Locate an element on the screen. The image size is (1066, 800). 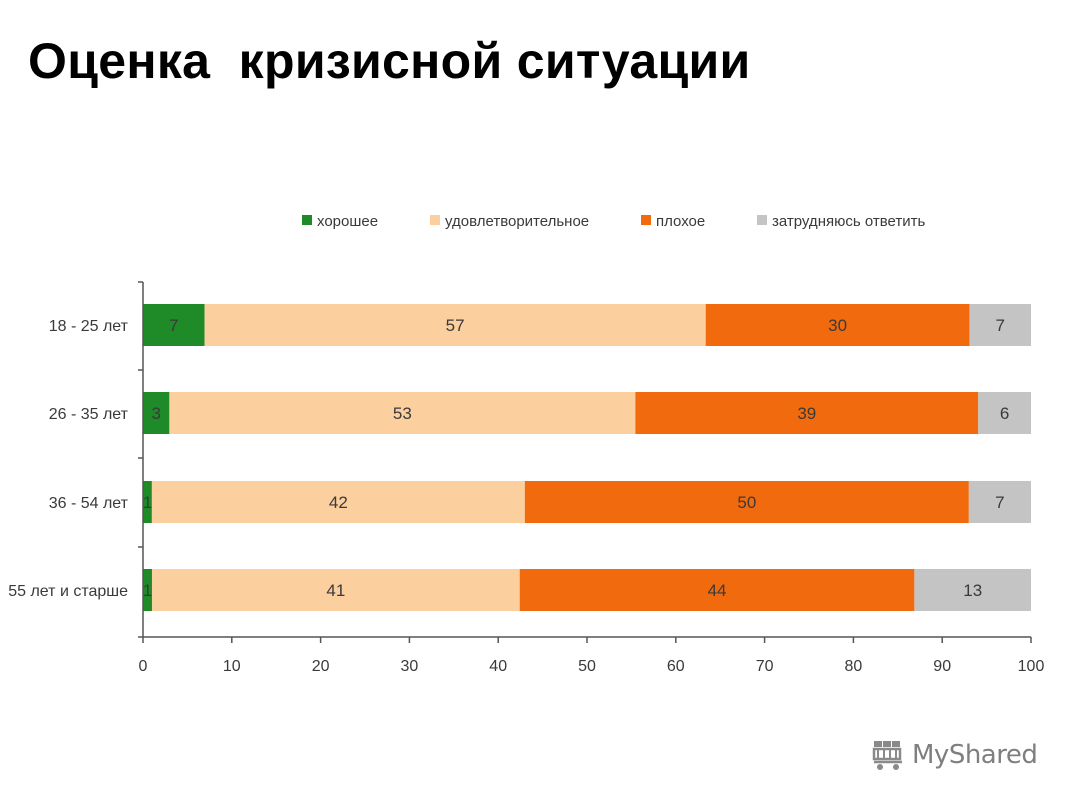
bar-value-label-2-0: 1 is located at coordinates (147, 502).